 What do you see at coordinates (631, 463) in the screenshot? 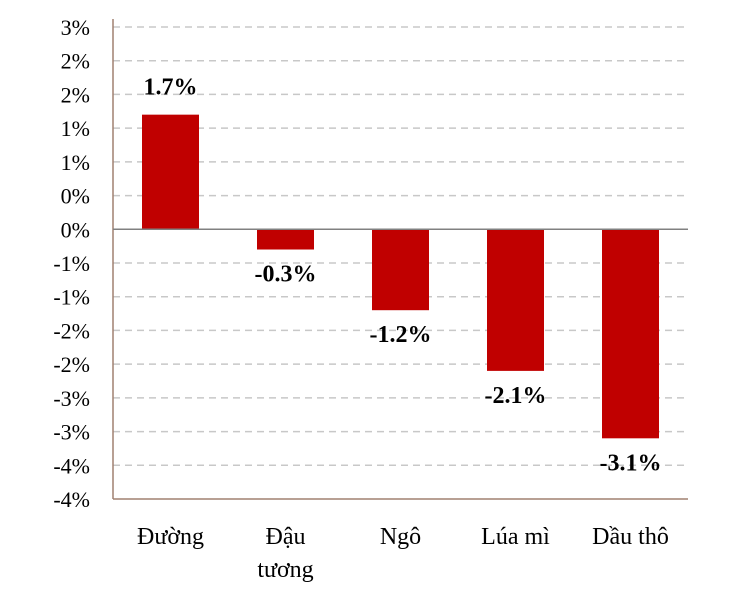
I see `data-label: -3.1%` at bounding box center [631, 463].